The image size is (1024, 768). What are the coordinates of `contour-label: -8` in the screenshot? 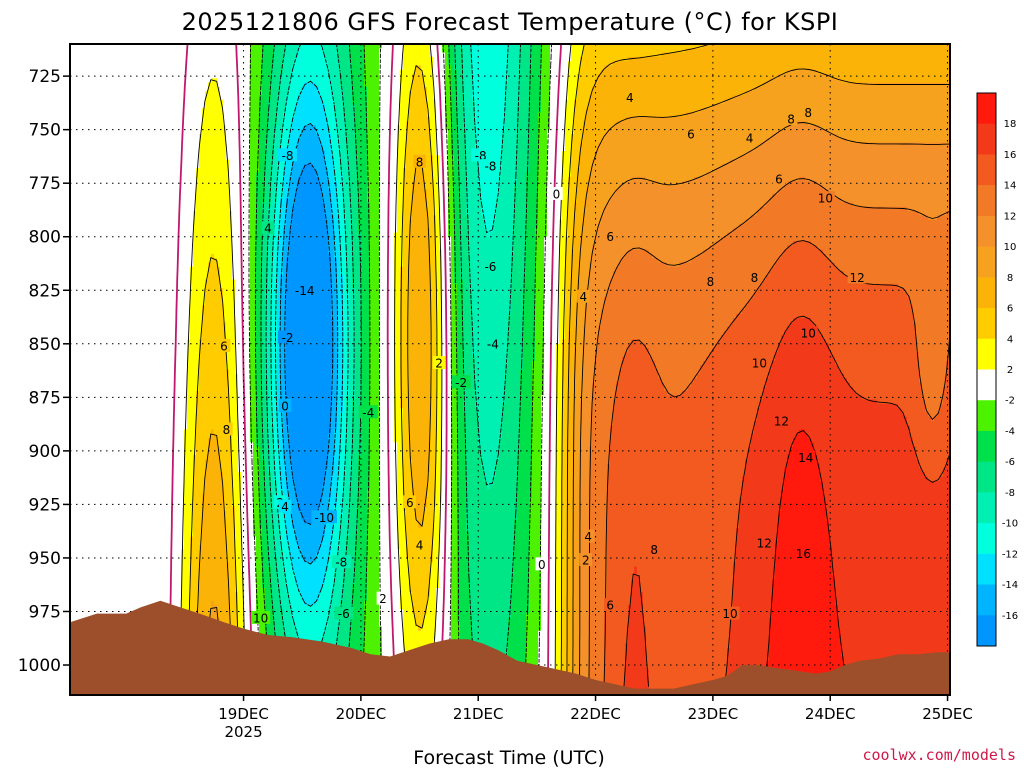 It's located at (341, 563).